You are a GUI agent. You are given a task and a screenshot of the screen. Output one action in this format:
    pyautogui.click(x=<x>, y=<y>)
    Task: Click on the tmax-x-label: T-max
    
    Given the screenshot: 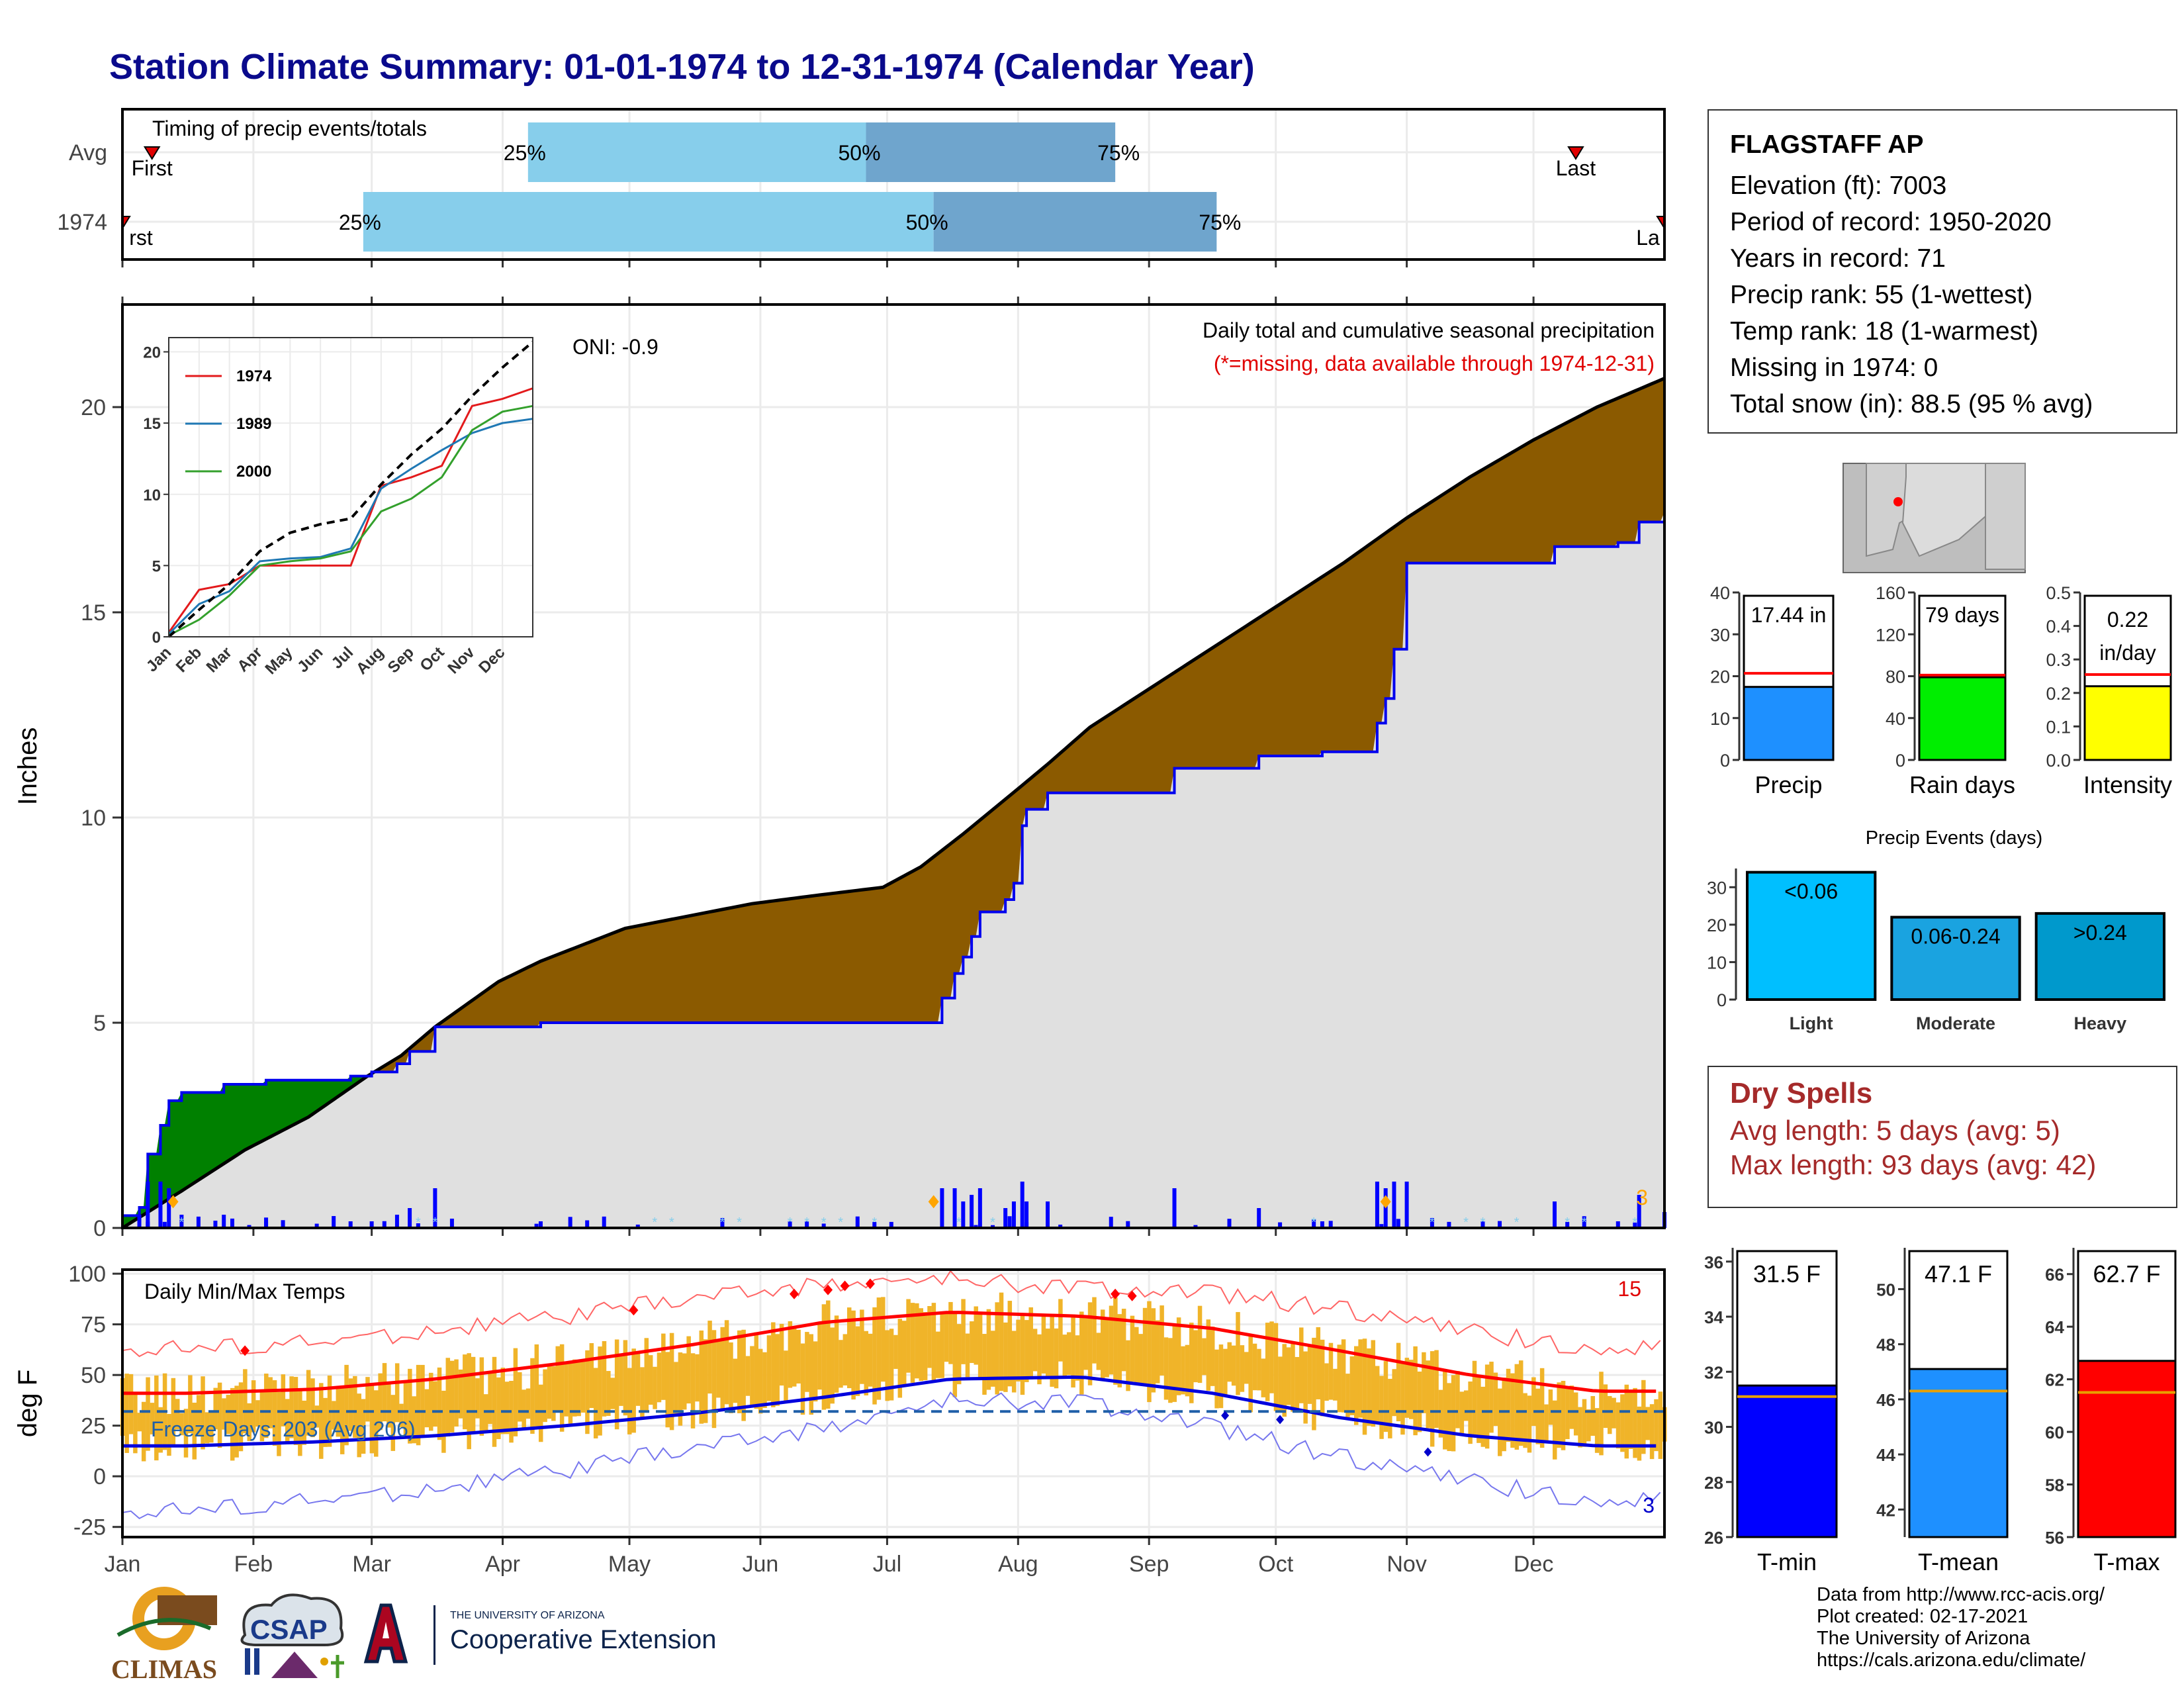 What is the action you would take?
    pyautogui.click(x=2126, y=1561)
    